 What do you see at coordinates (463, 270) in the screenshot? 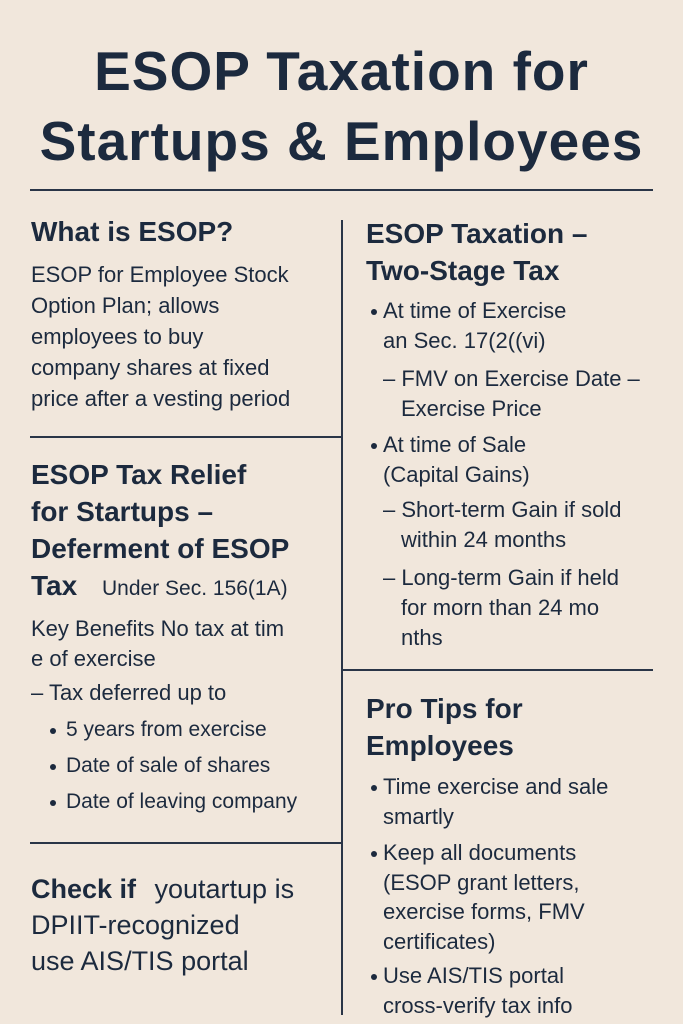
I see `section-heading: Two-Stage Tax` at bounding box center [463, 270].